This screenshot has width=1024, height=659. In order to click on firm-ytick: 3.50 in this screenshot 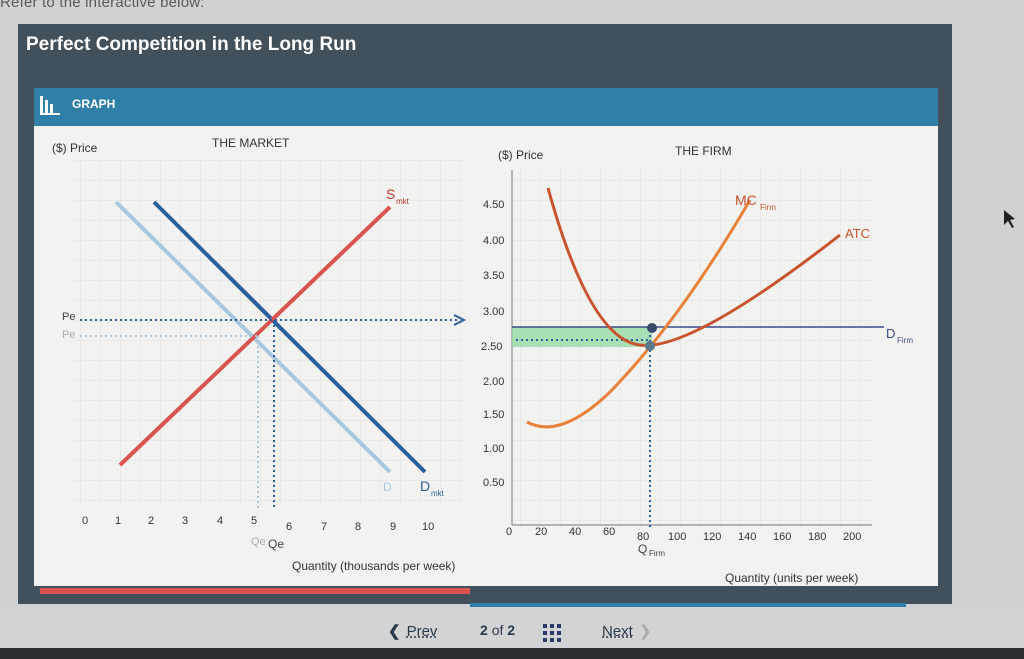, I will do `click(493, 276)`.